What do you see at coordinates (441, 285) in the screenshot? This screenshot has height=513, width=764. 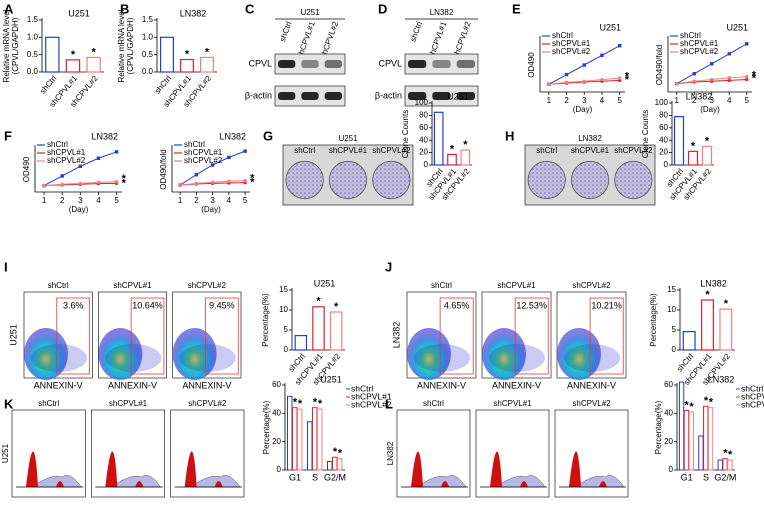 I see `flow-label: shCtrl` at bounding box center [441, 285].